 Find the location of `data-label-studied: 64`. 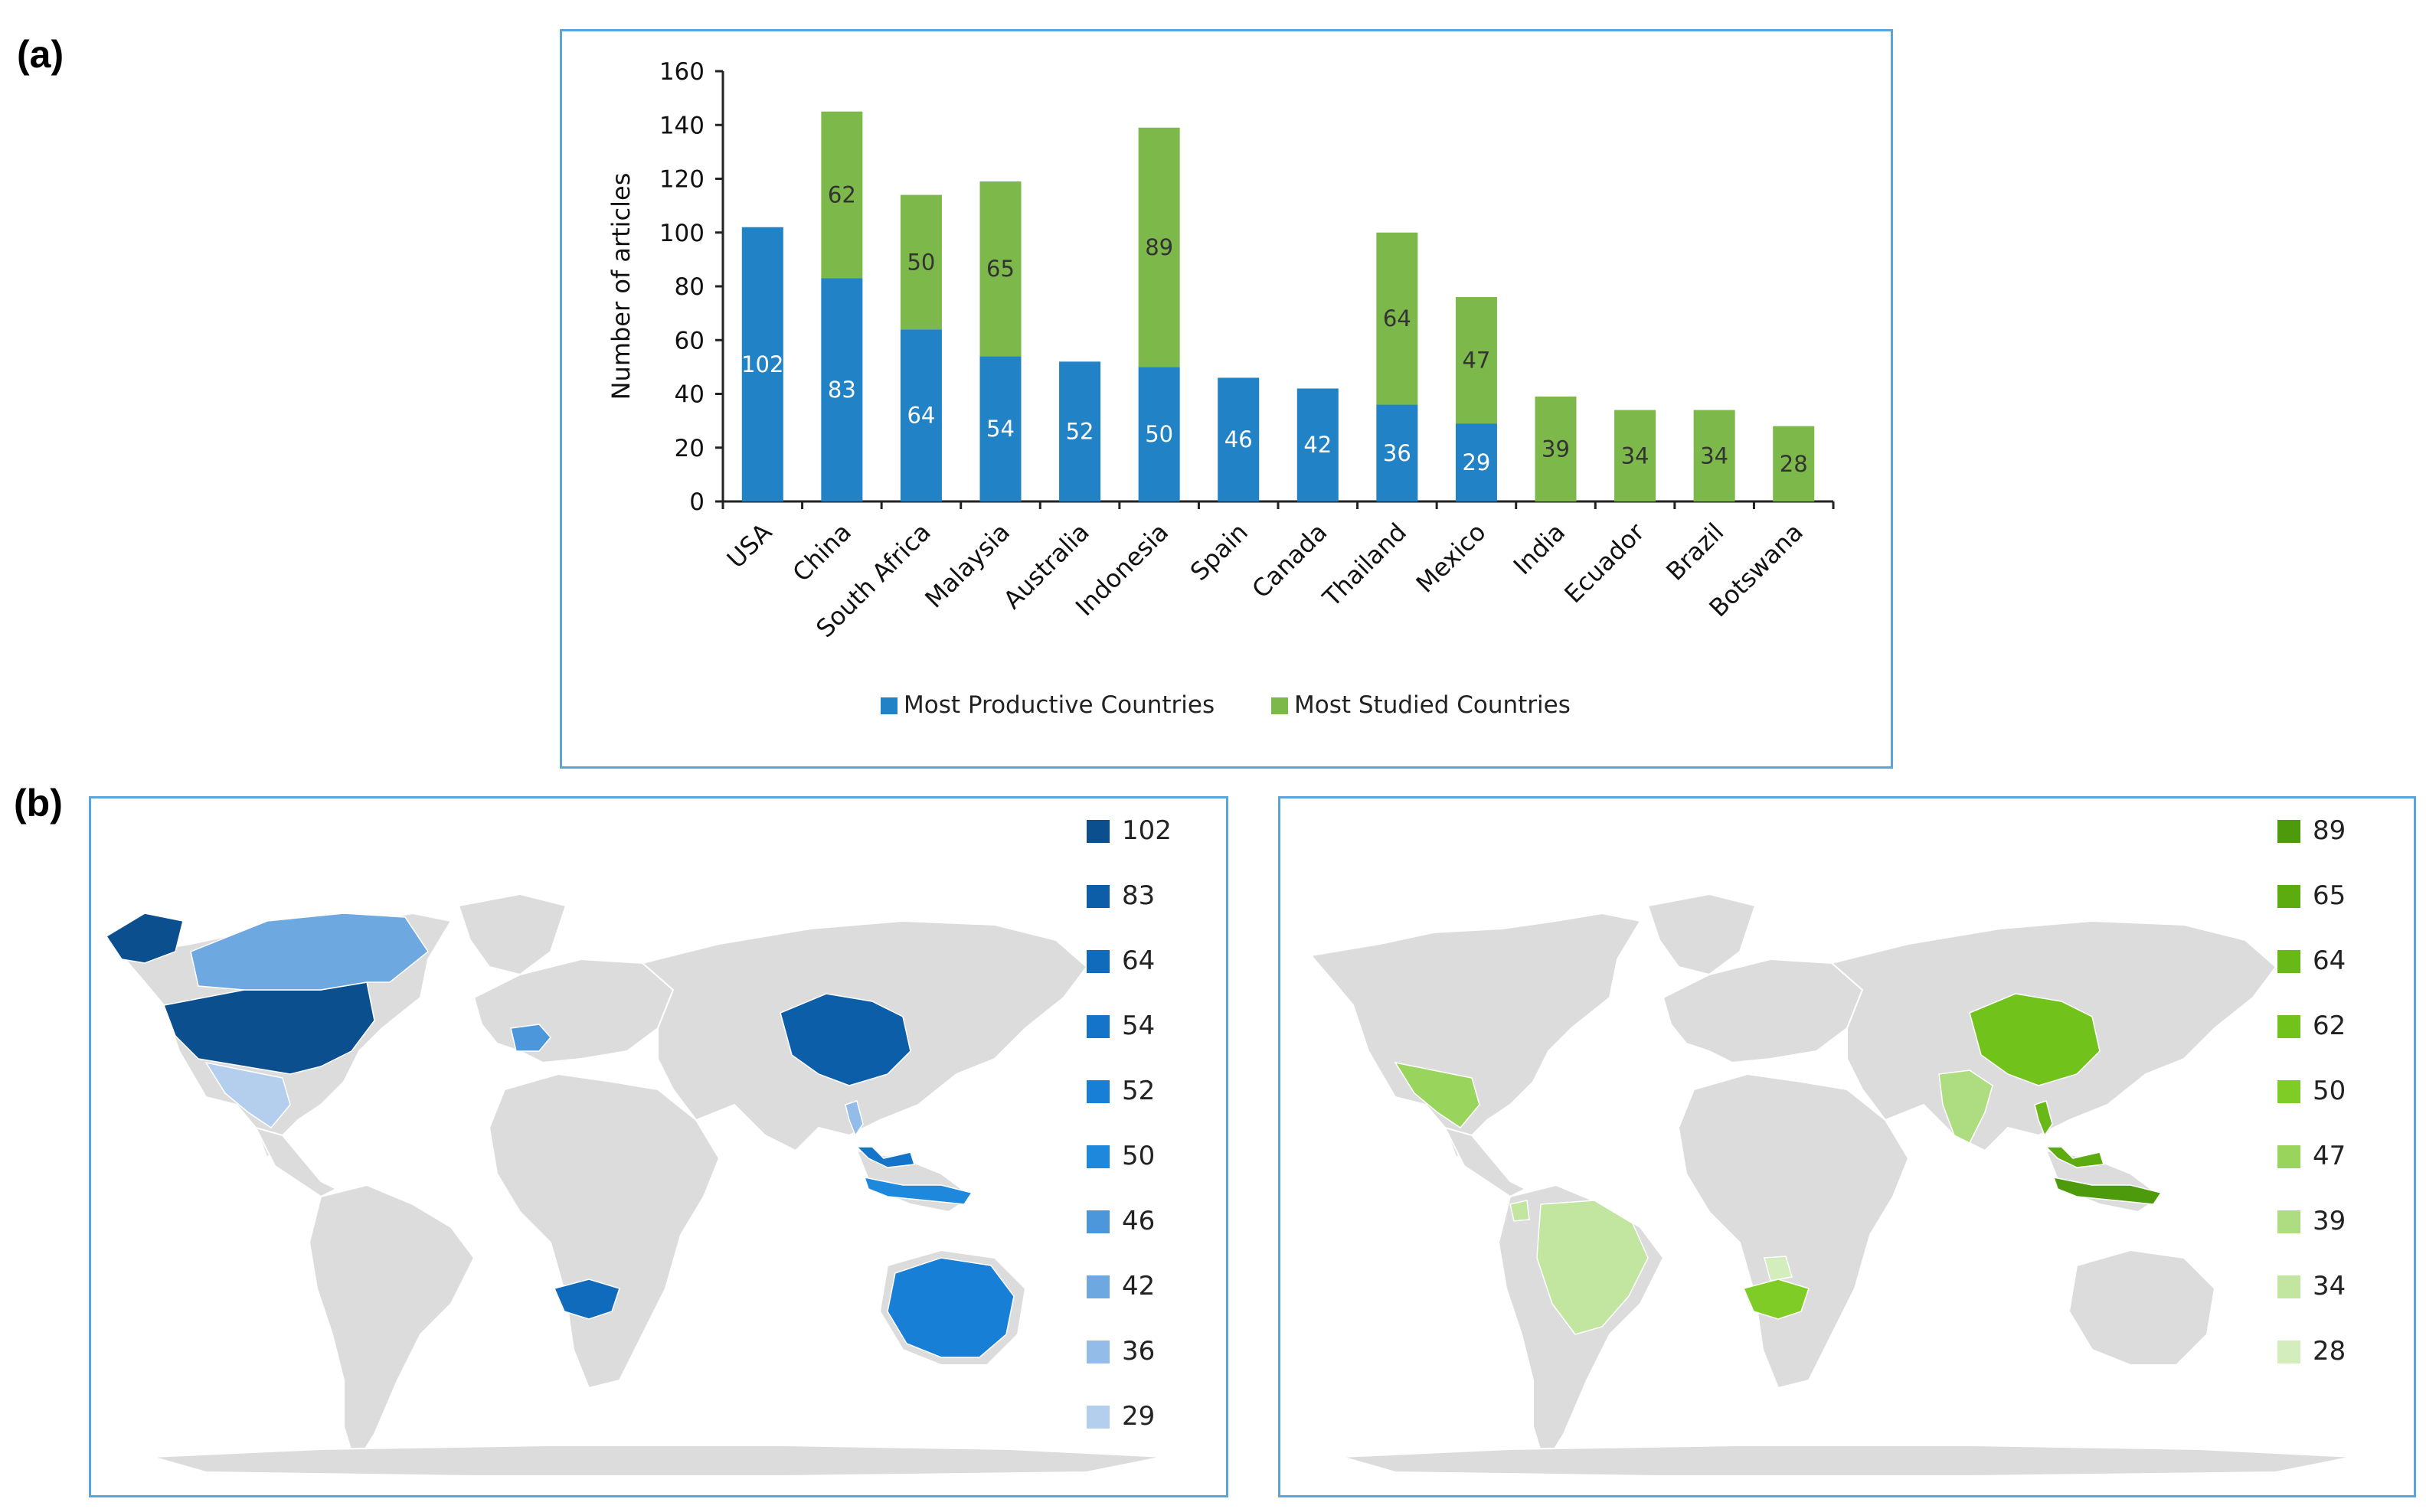

data-label-studied: 64 is located at coordinates (1397, 318).